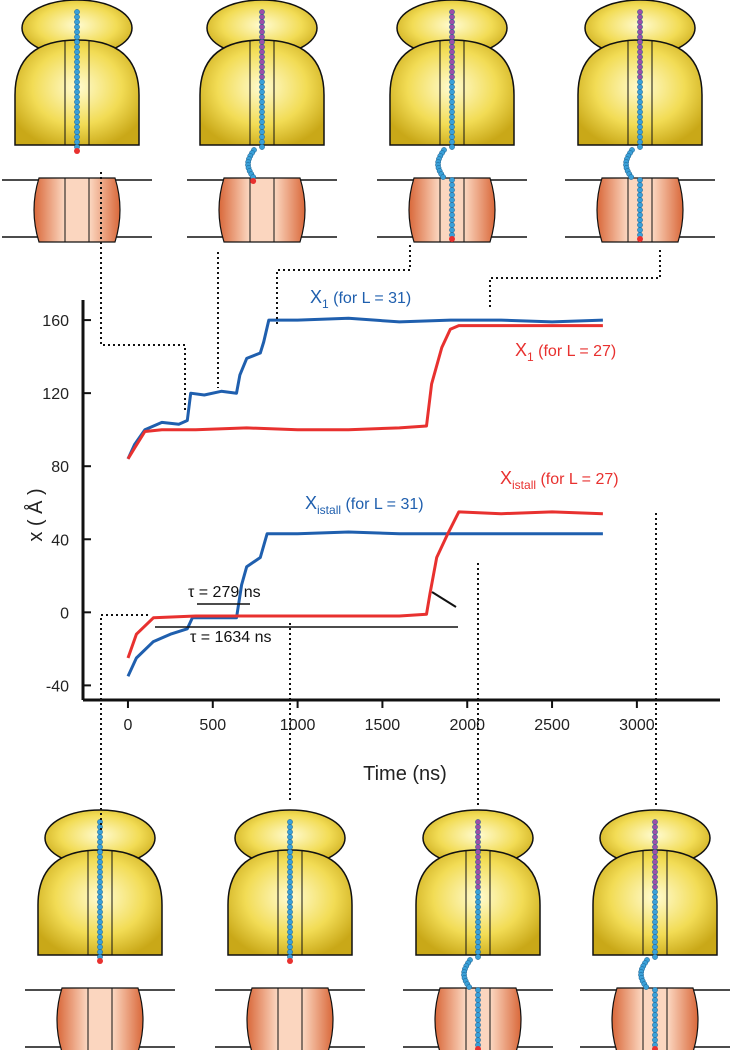  I want to click on y-tick-label: 40, so click(60, 540).